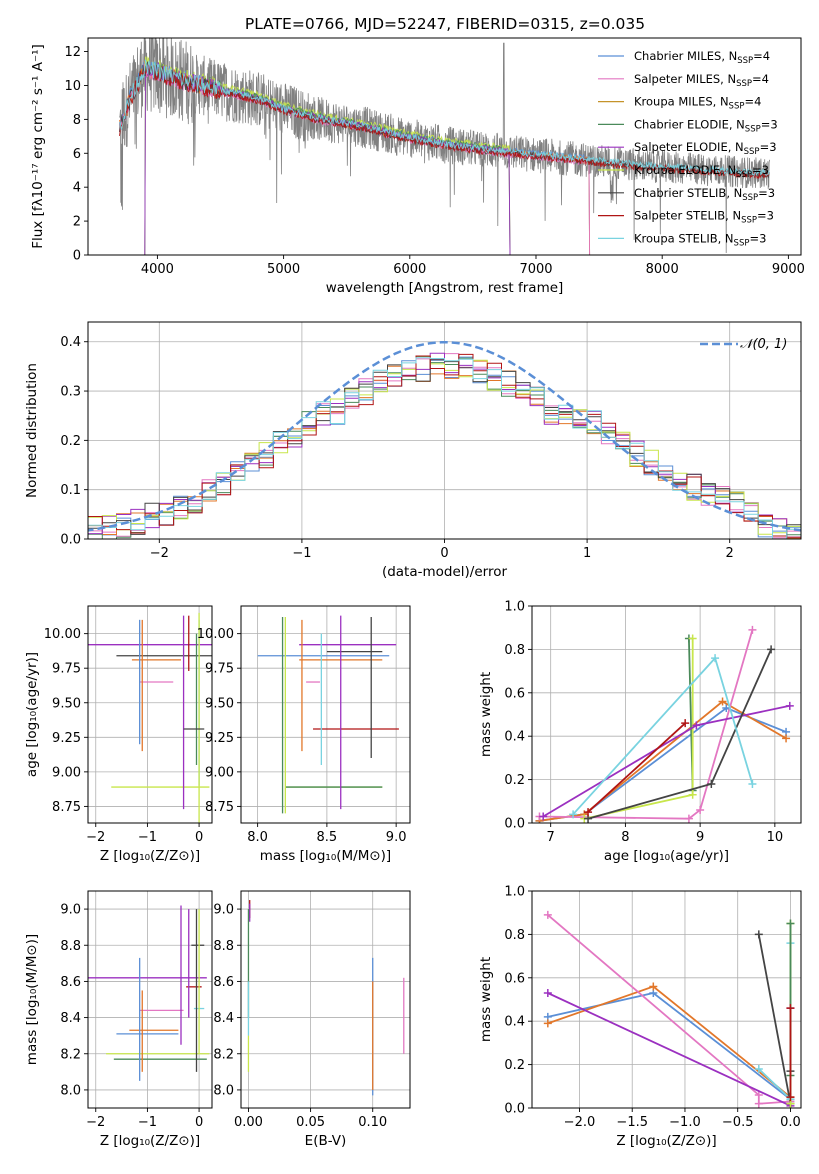  I want to click on y-tick-label: 9.0, so click(223, 910).